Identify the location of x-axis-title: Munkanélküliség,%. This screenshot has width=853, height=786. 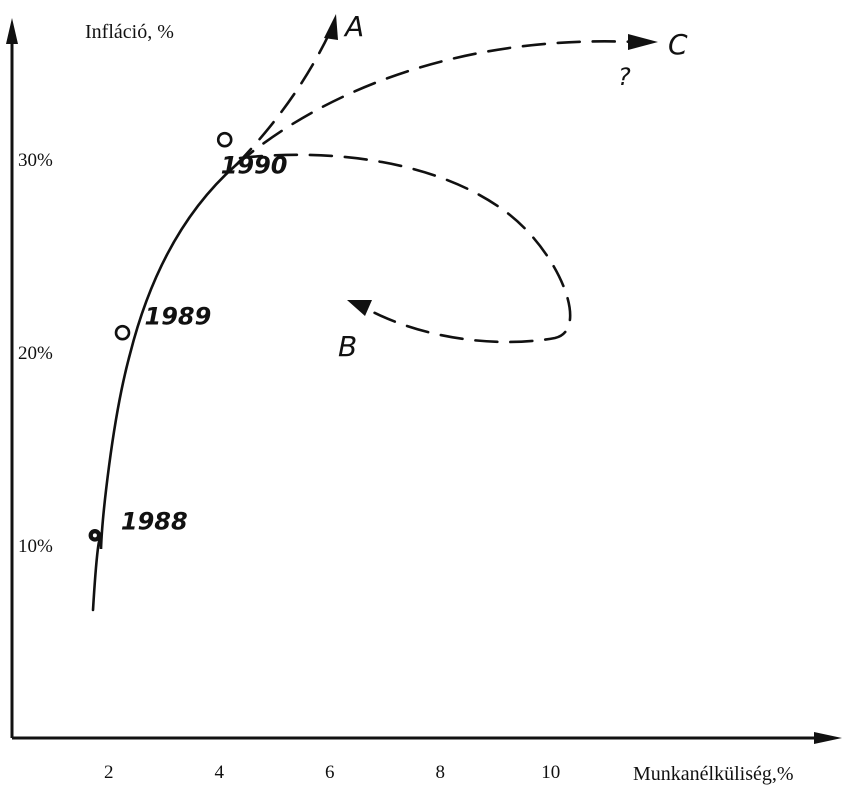
(713, 774).